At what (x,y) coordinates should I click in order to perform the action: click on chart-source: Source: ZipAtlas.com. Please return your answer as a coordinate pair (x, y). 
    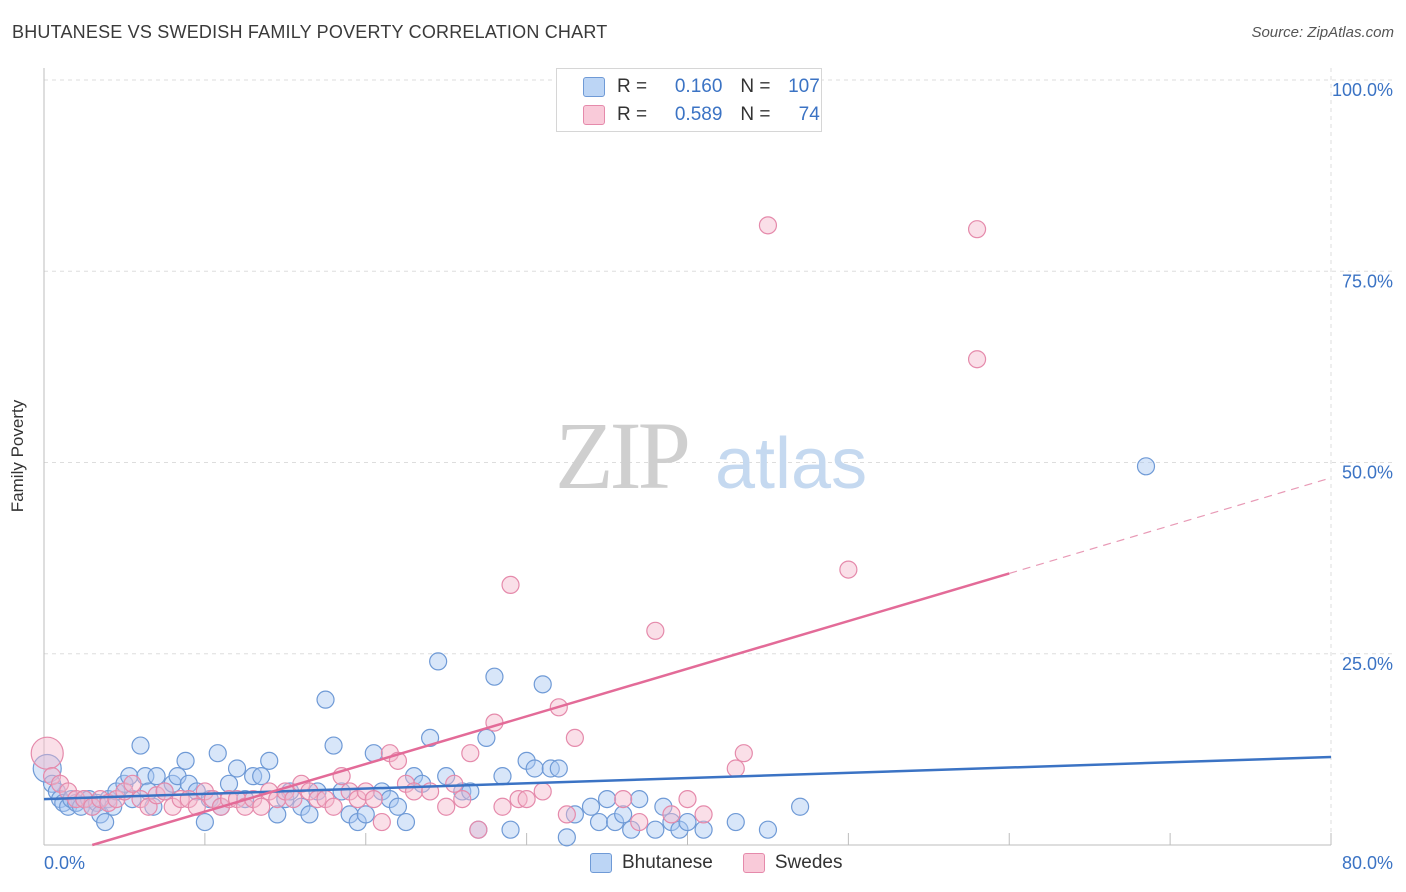
    Looking at the image, I should click on (1322, 32).